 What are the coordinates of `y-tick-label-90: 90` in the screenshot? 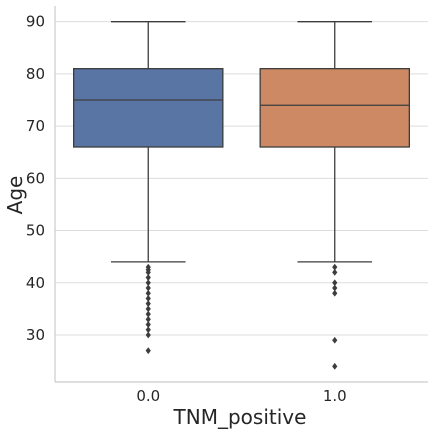 It's located at (35, 22).